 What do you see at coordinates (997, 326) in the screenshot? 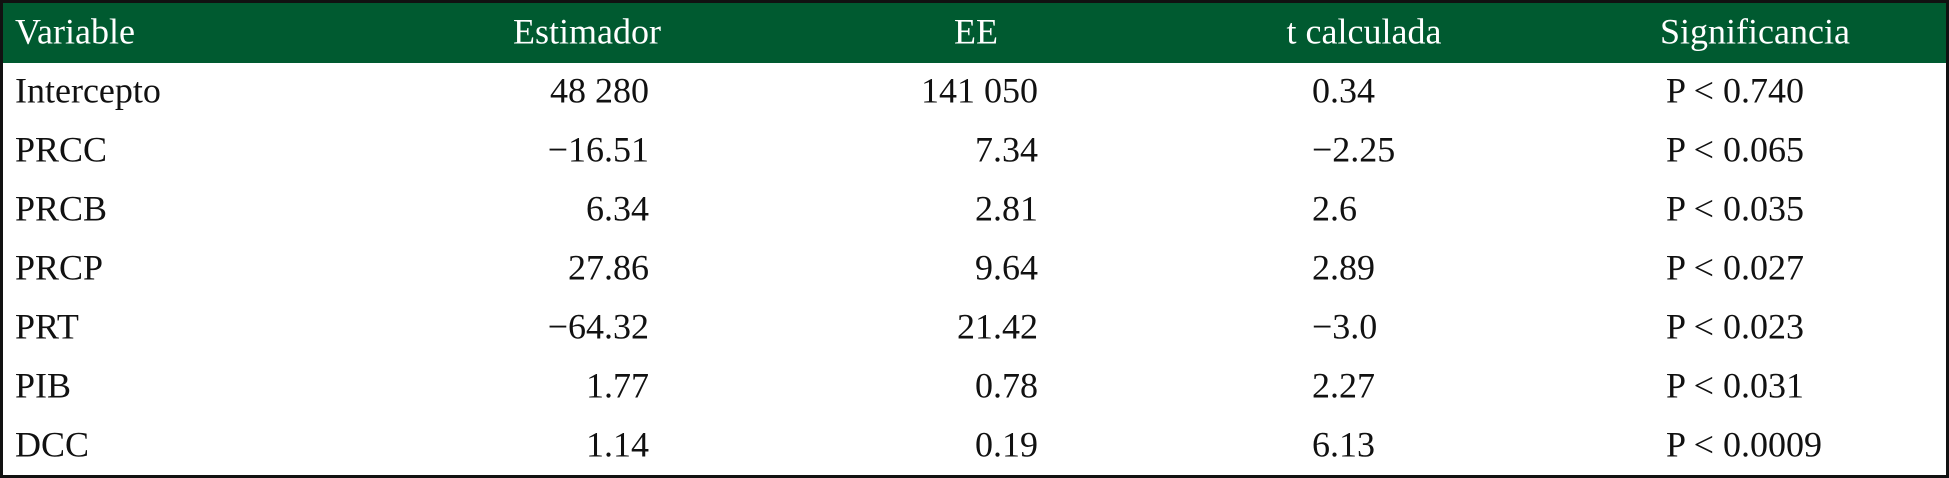
I see `cell: 21.42` at bounding box center [997, 326].